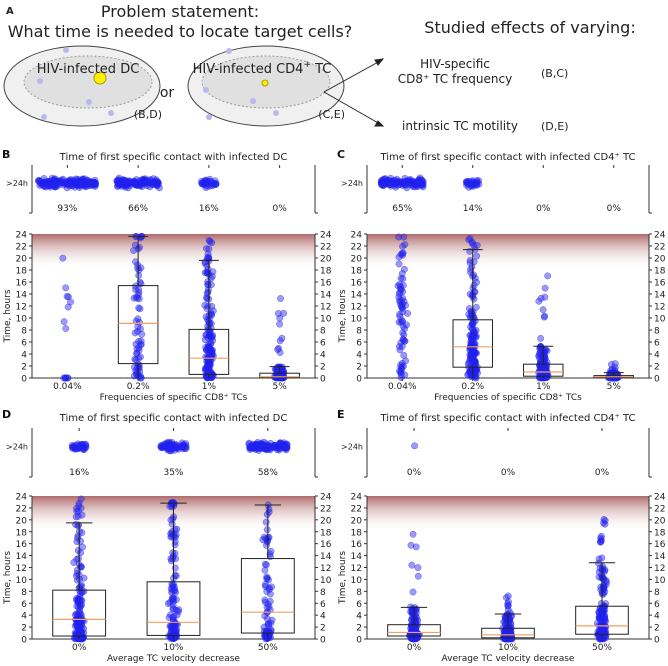 The image size is (668, 666). I want to click on y-tick-label: 18, so click(22, 533).